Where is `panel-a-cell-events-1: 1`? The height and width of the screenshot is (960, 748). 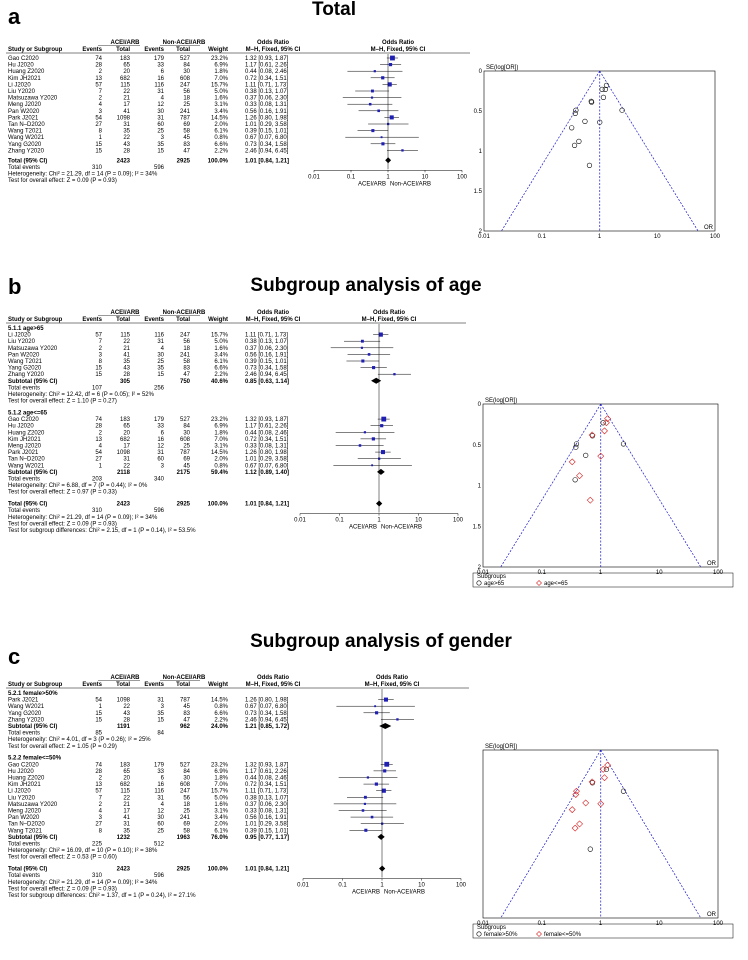 panel-a-cell-events-1: 1 is located at coordinates (101, 138).